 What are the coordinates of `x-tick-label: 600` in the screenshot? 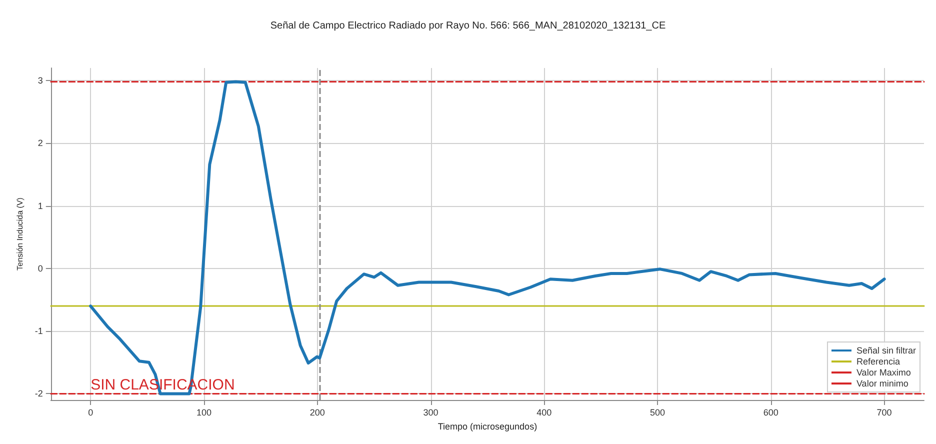 It's located at (770, 413).